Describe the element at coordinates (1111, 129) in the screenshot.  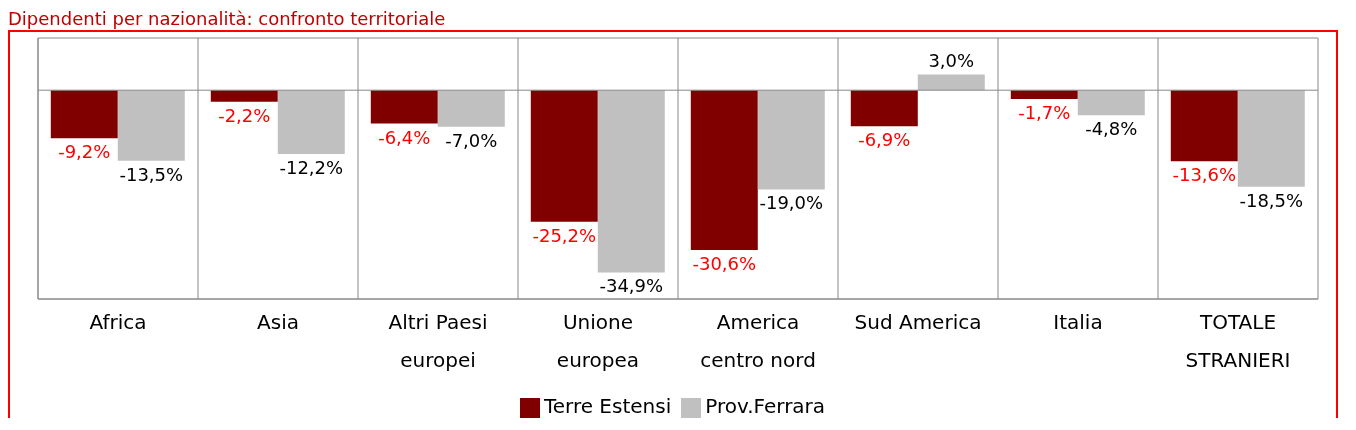
I see `data-label: -4,8%` at that location.